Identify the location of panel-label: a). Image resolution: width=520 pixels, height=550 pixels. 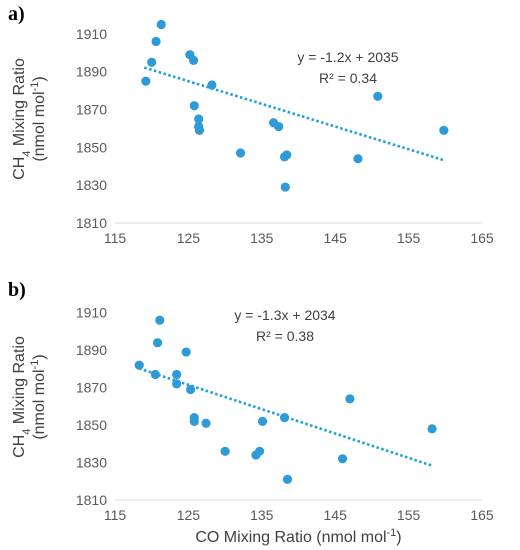
(16, 14).